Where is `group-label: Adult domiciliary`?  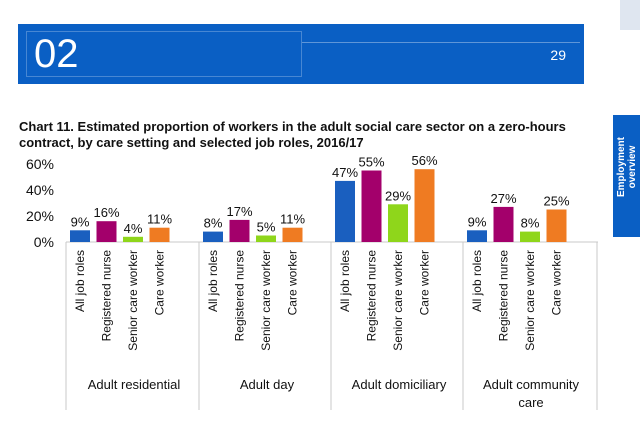 group-label: Adult domiciliary is located at coordinates (399, 384).